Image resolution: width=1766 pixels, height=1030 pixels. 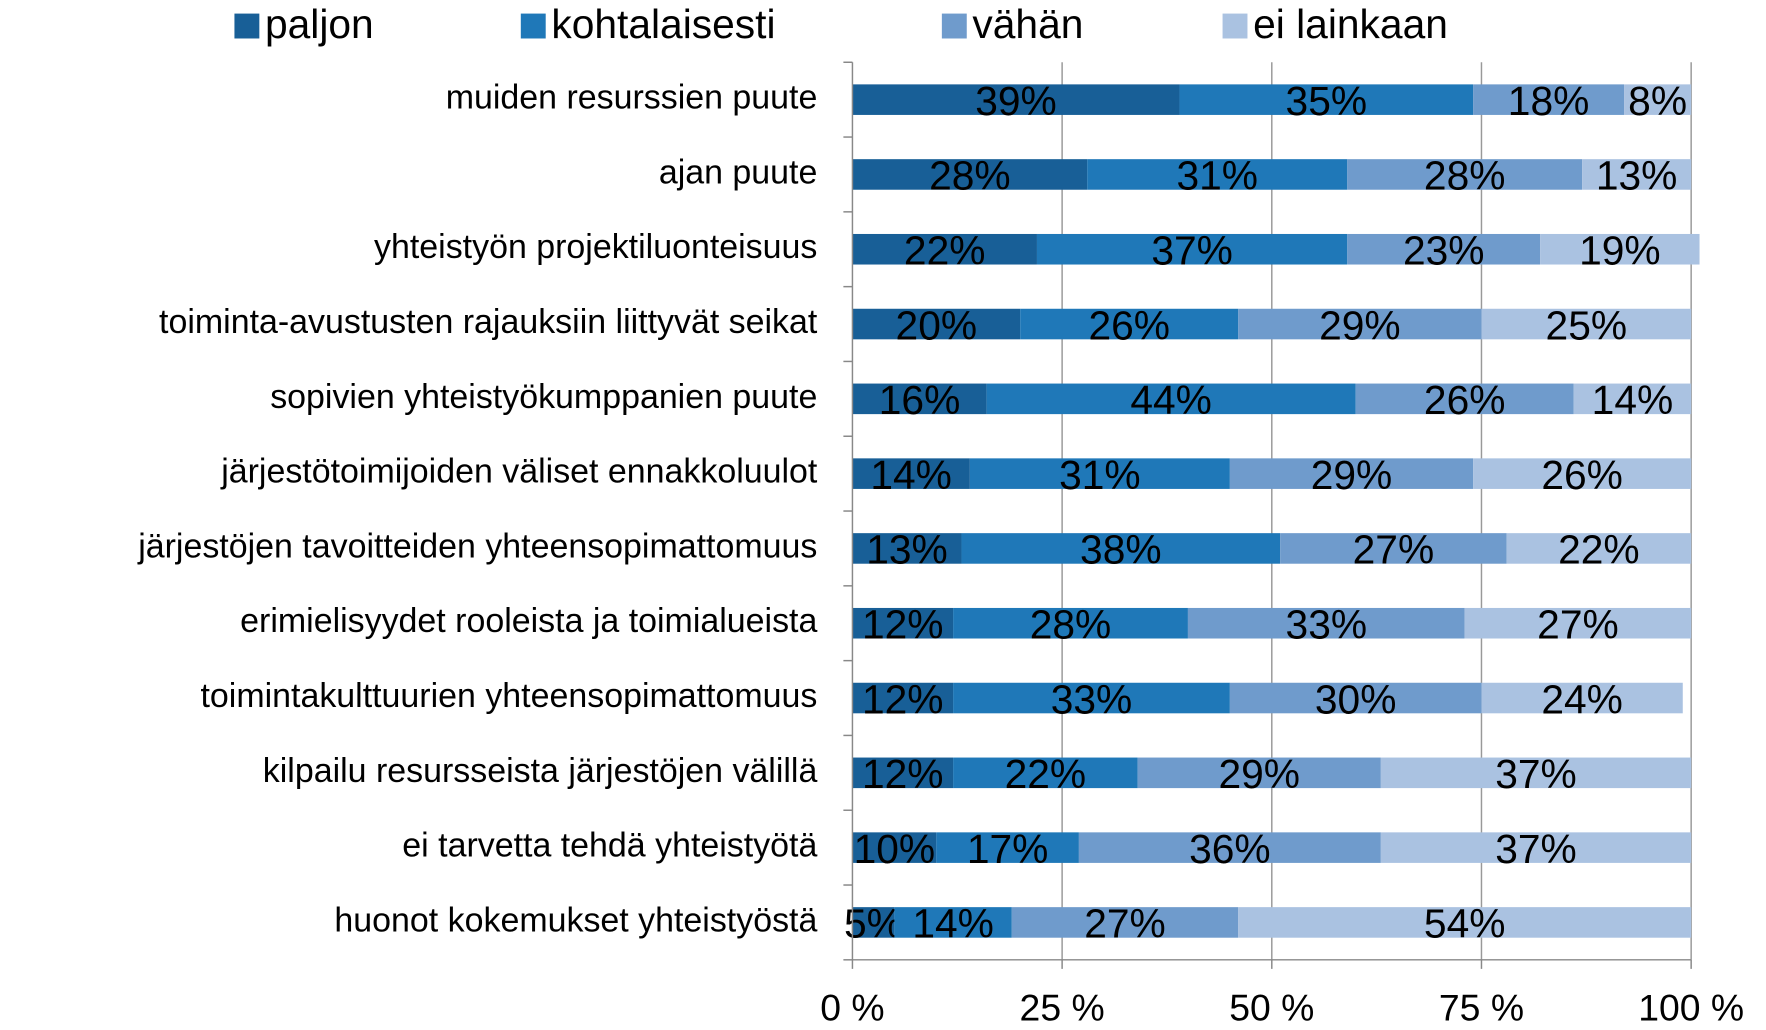 I want to click on value-label: 36%, so click(x=1230, y=849).